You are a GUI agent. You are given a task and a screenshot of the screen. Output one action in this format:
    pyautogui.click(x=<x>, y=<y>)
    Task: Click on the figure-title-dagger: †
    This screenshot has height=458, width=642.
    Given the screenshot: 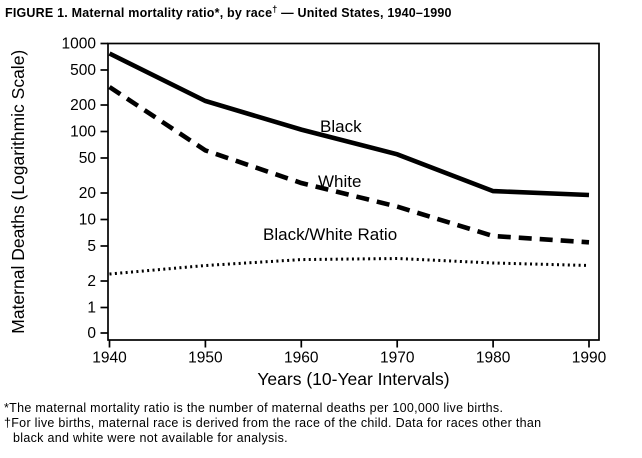 What is the action you would take?
    pyautogui.click(x=275, y=8)
    